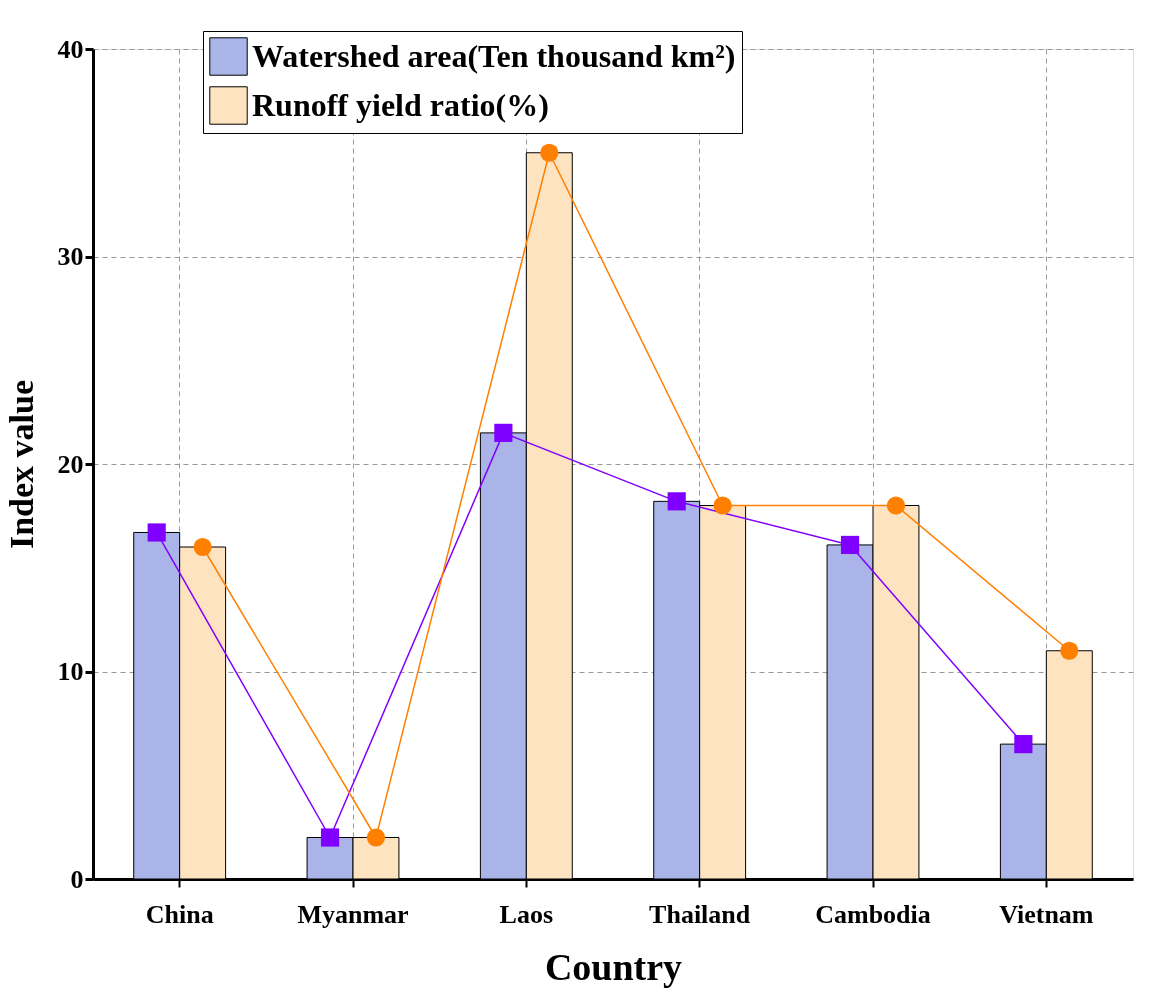 The width and height of the screenshot is (1168, 1007). I want to click on x-tick-label: Thailand, so click(700, 914).